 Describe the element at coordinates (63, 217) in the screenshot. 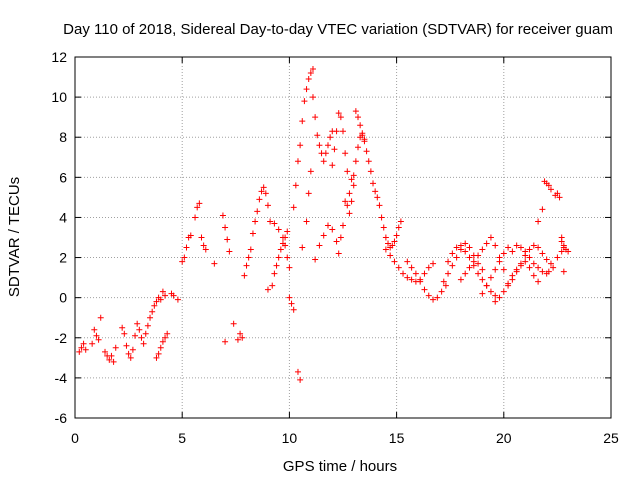

I see `y-tick-label: 4` at that location.